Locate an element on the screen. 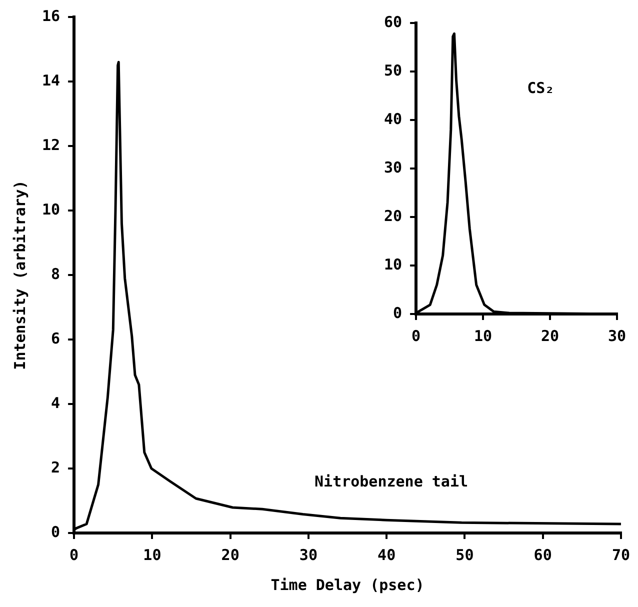 The height and width of the screenshot is (607, 638). y-tick-label: 30 is located at coordinates (393, 167).